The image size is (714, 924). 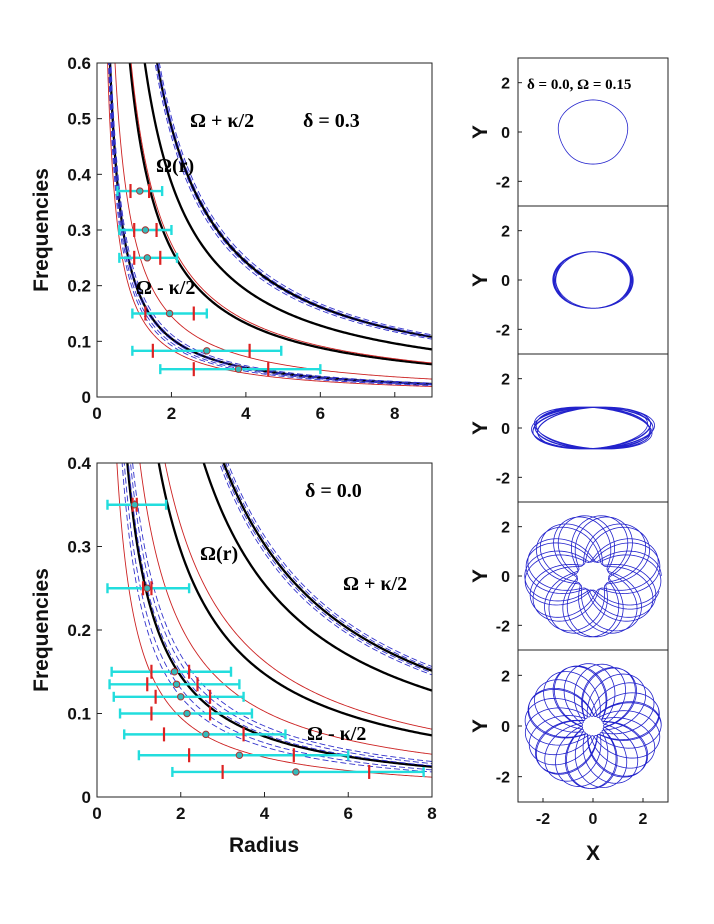 What do you see at coordinates (219, 280) in the screenshot?
I see `top-left-points` at bounding box center [219, 280].